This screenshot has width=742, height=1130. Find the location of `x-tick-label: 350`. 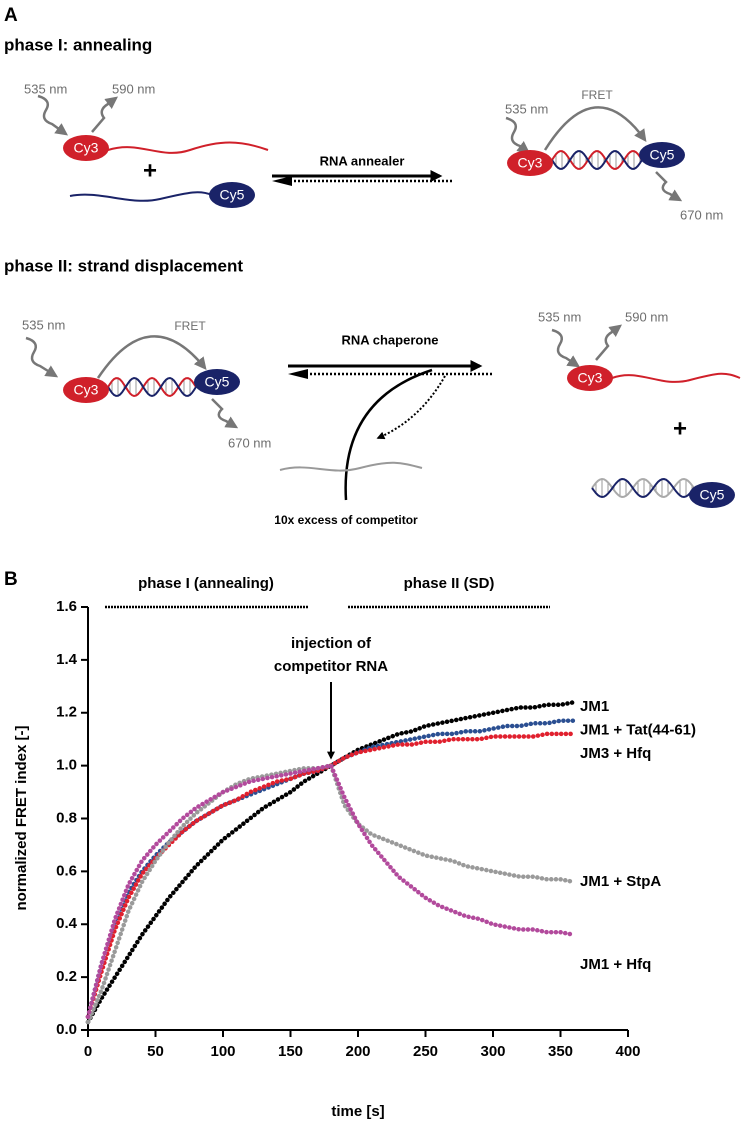

x-tick-label: 350 is located at coordinates (560, 1051).